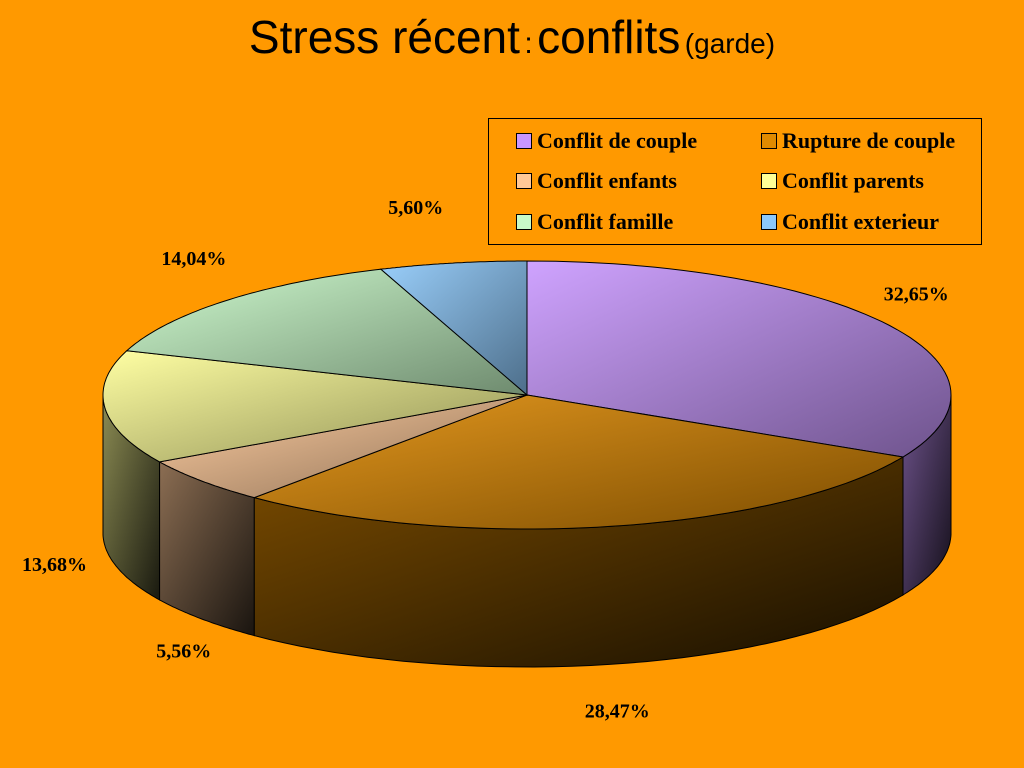 The height and width of the screenshot is (768, 1024). I want to click on slide-title: Stress récent : conflits (garde), so click(512, 37).